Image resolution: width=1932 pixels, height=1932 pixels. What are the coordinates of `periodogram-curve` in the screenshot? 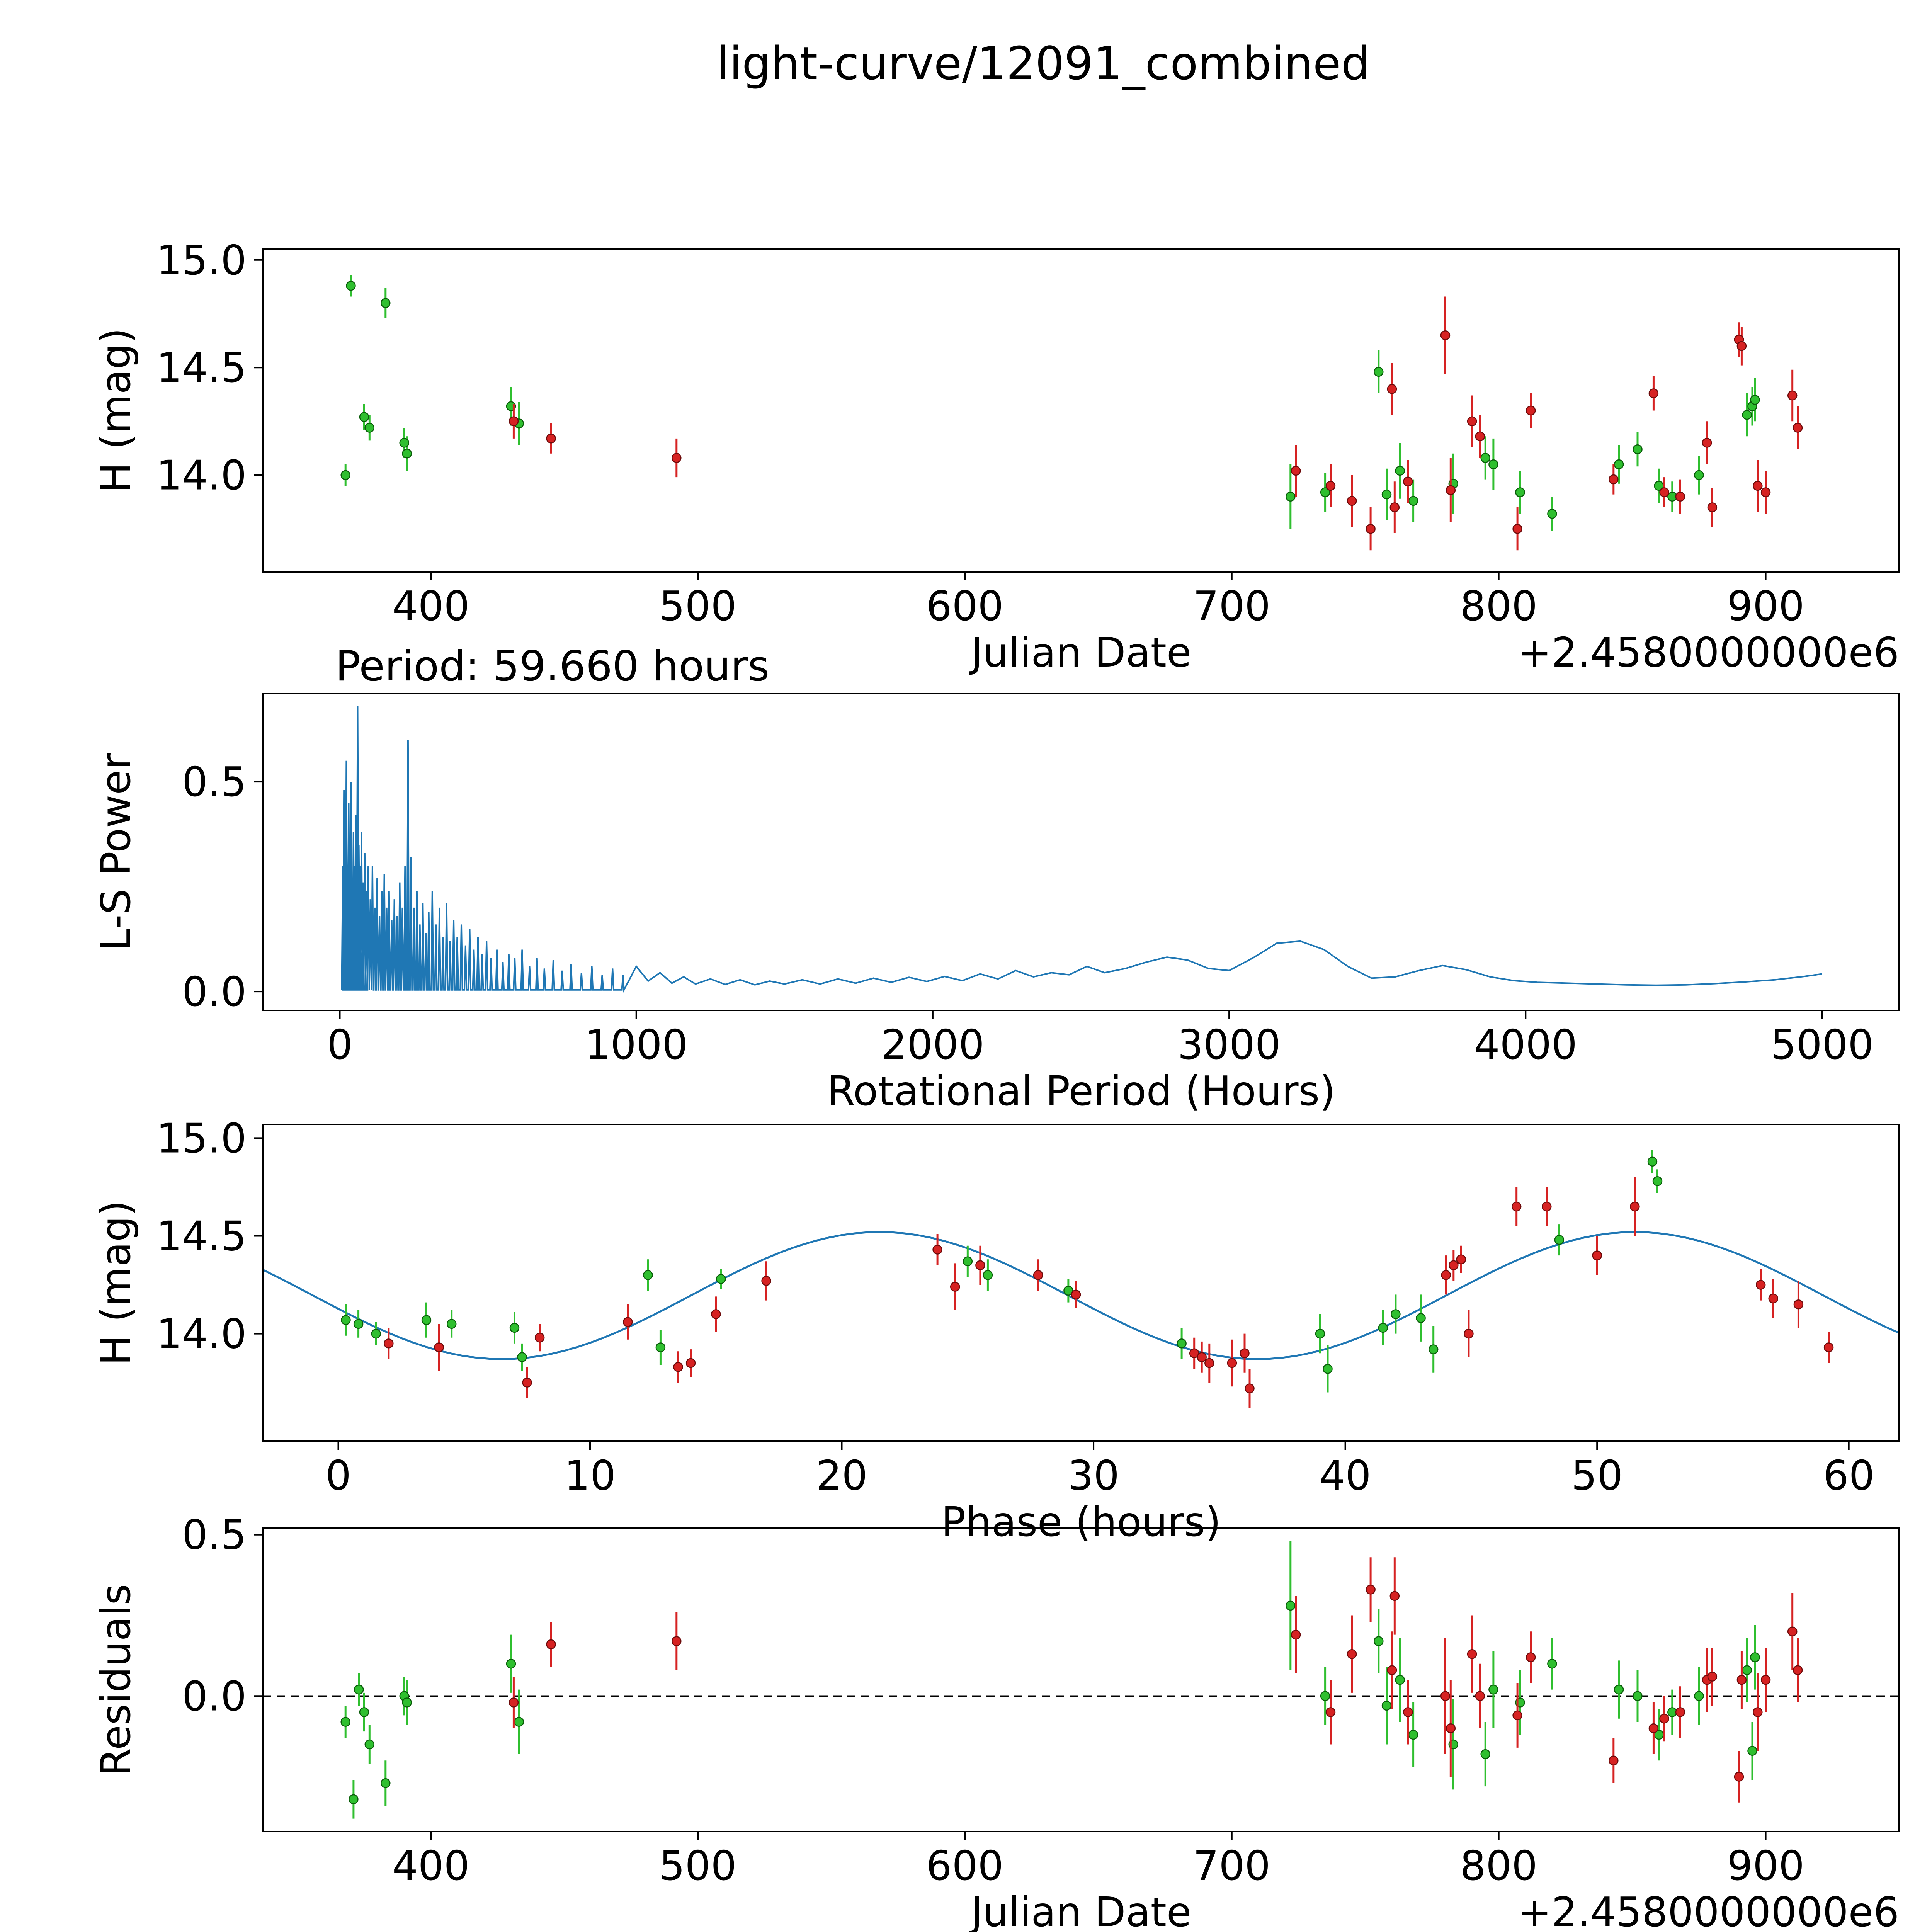 It's located at (1081, 850).